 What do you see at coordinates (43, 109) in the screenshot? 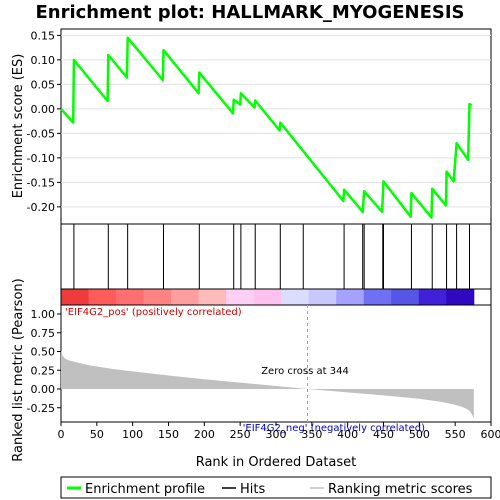
I see `es-y-tick-label: 0.00` at bounding box center [43, 109].